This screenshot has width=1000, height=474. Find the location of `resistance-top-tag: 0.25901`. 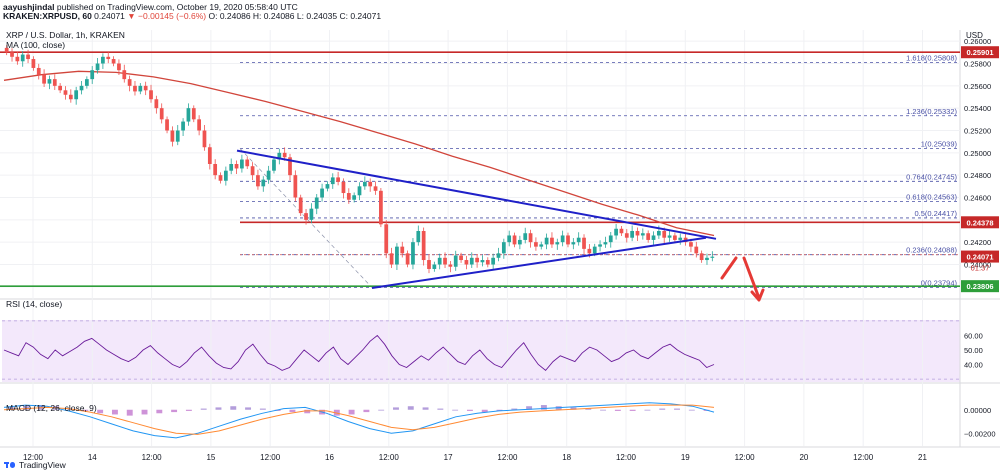

resistance-top-tag: 0.25901 is located at coordinates (979, 52).